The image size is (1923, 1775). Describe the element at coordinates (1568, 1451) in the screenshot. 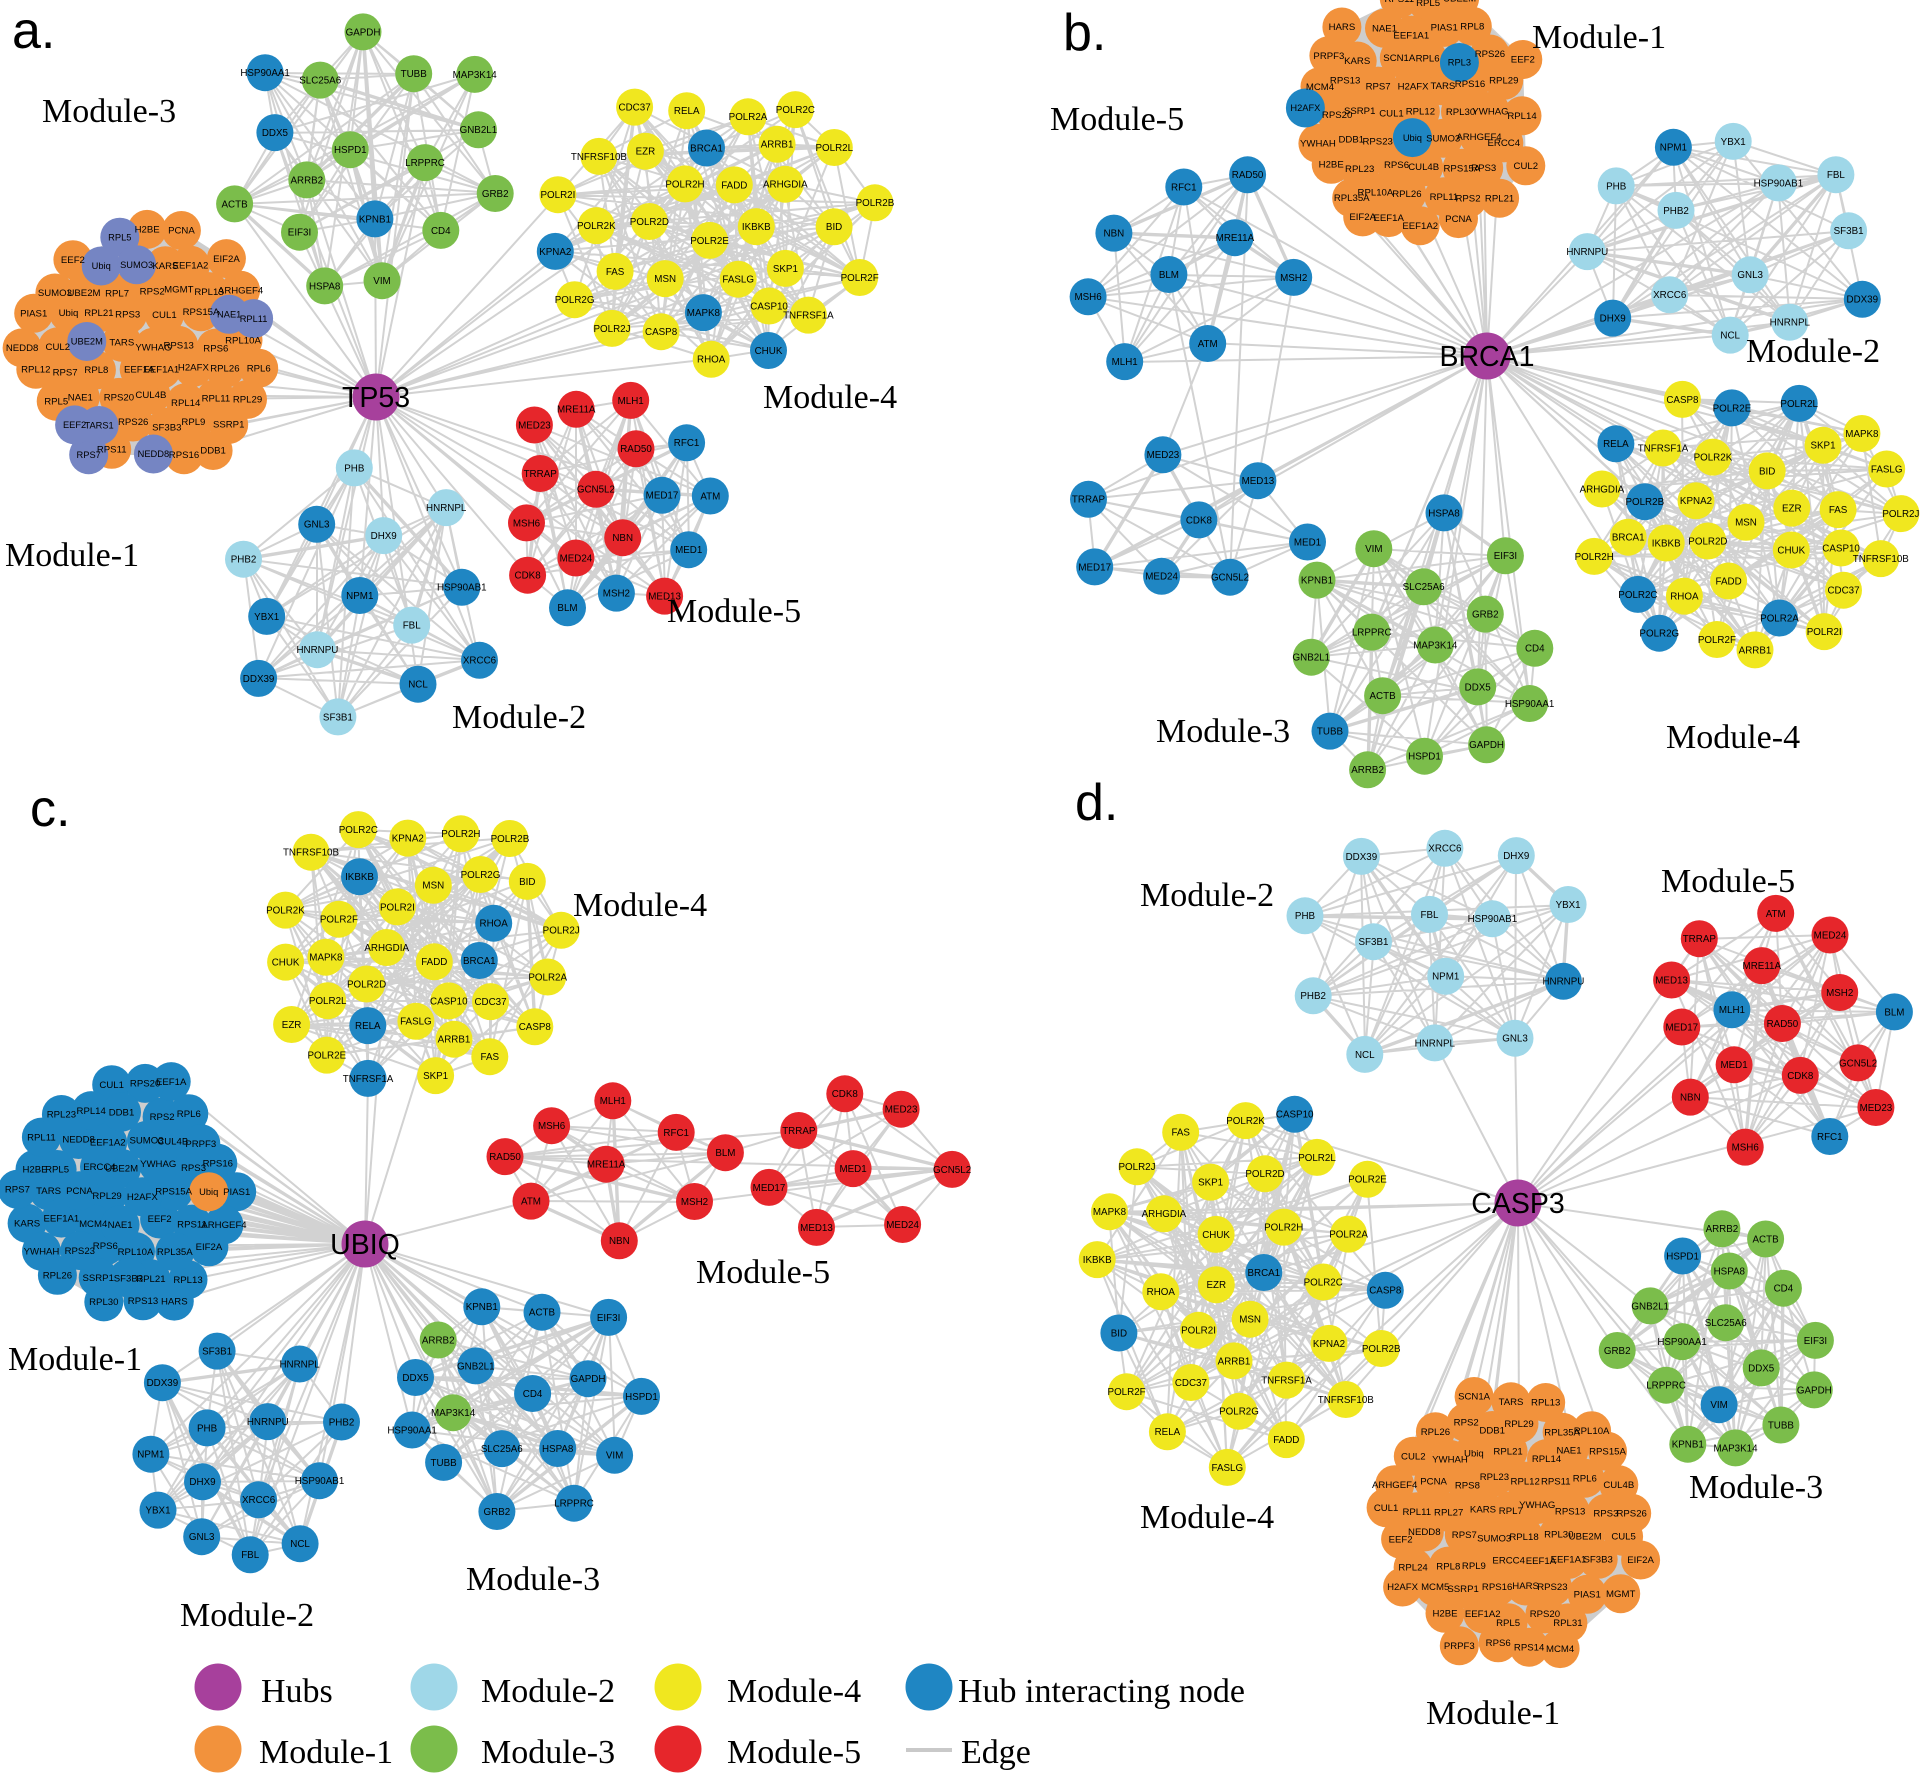

I see `svg-text: NAE1` at that location.